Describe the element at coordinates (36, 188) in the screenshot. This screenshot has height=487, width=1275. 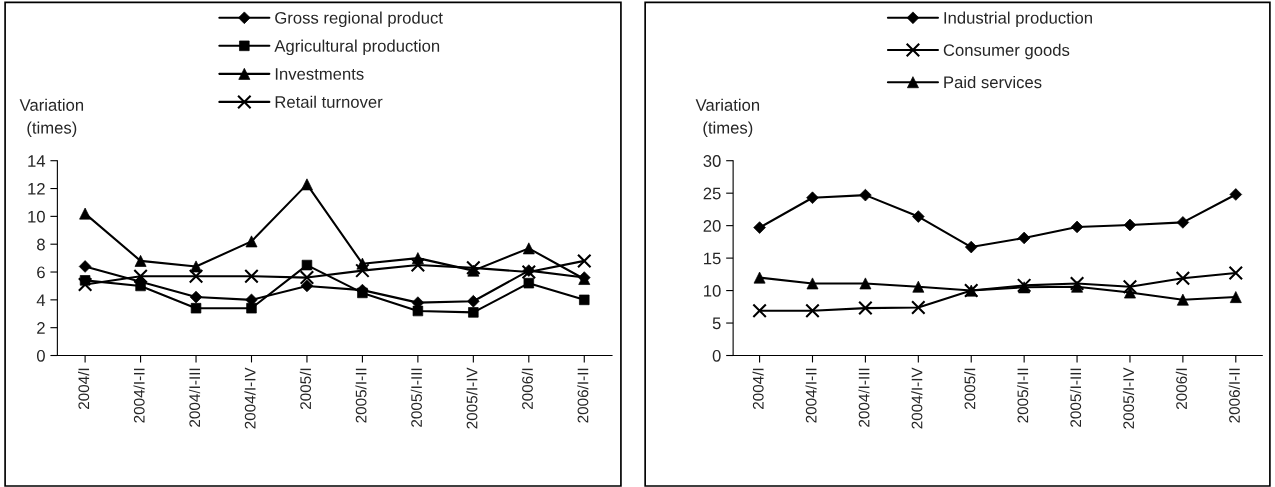
I see `y-tick-label: 12` at that location.